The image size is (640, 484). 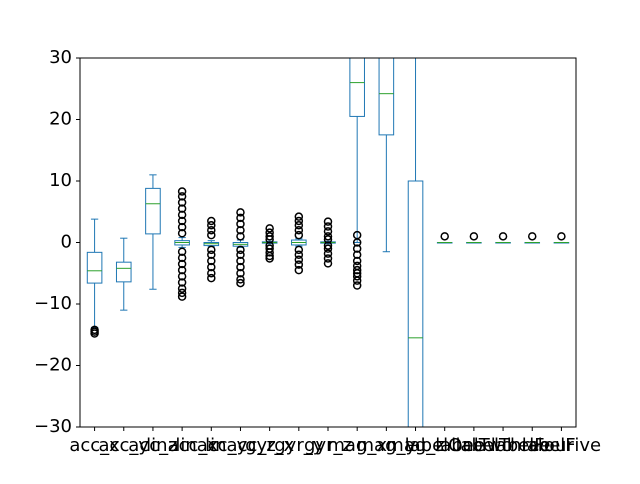 I want to click on y-tick-label: 30, so click(x=60, y=57).